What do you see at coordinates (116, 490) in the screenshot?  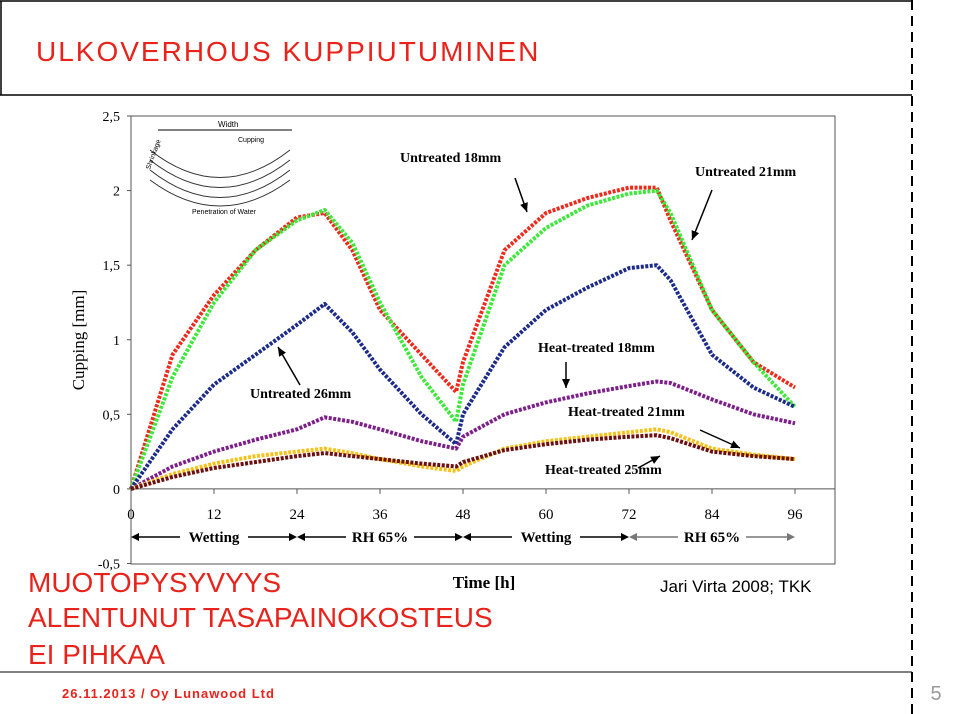 I see `y-tick-label: 0` at bounding box center [116, 490].